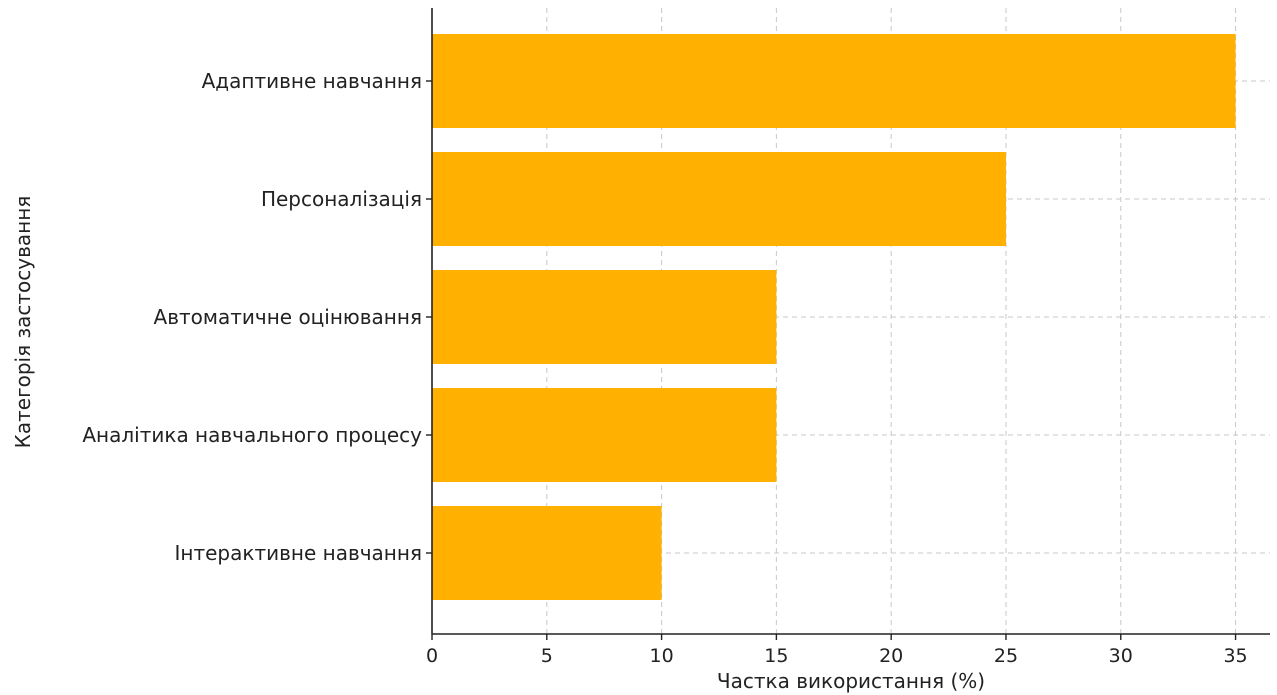 The width and height of the screenshot is (1277, 695). I want to click on x-tick-label: 15, so click(776, 656).